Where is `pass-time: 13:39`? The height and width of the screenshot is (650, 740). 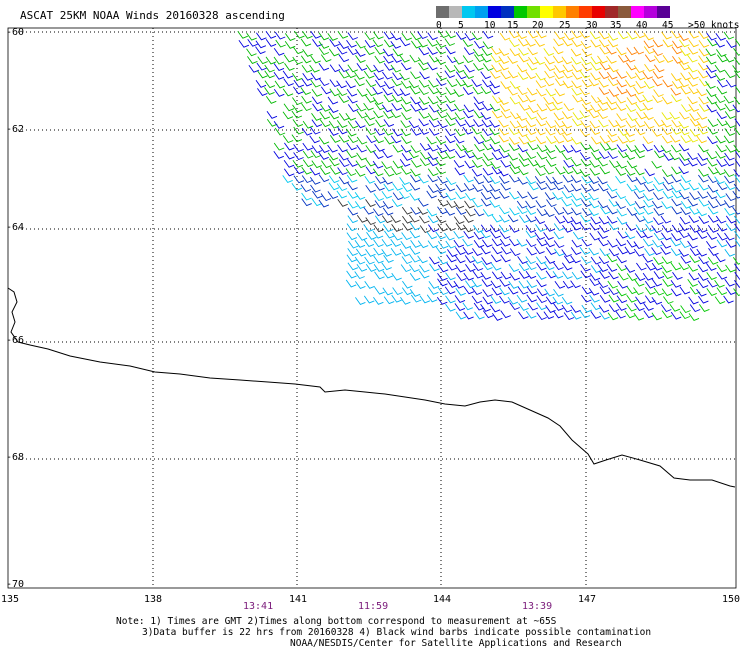
pass-time: 13:39 is located at coordinates (537, 606).